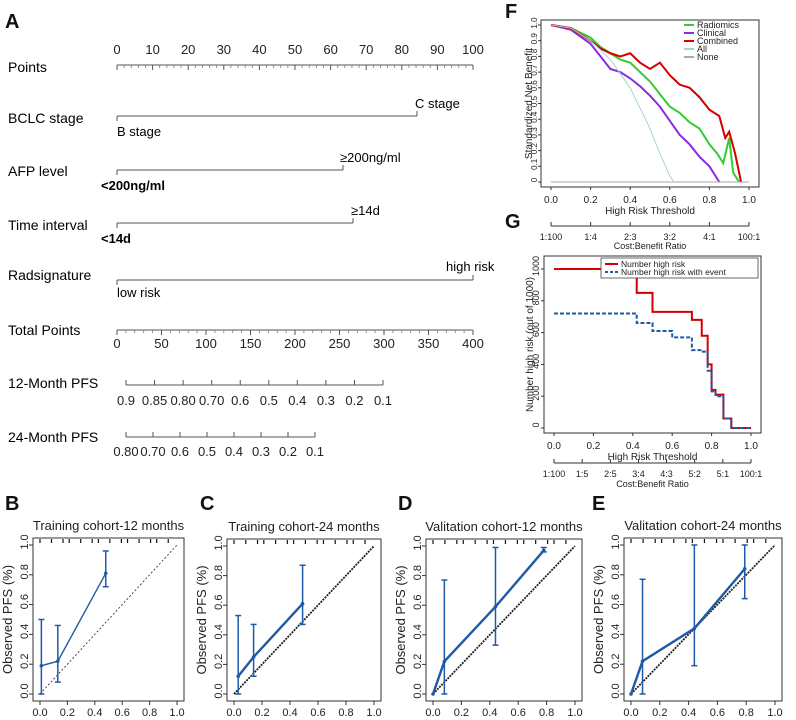 Image resolution: width=796 pixels, height=720 pixels. What do you see at coordinates (582, 474) in the screenshot?
I see `ratio-tick-label: 1:5` at bounding box center [582, 474].